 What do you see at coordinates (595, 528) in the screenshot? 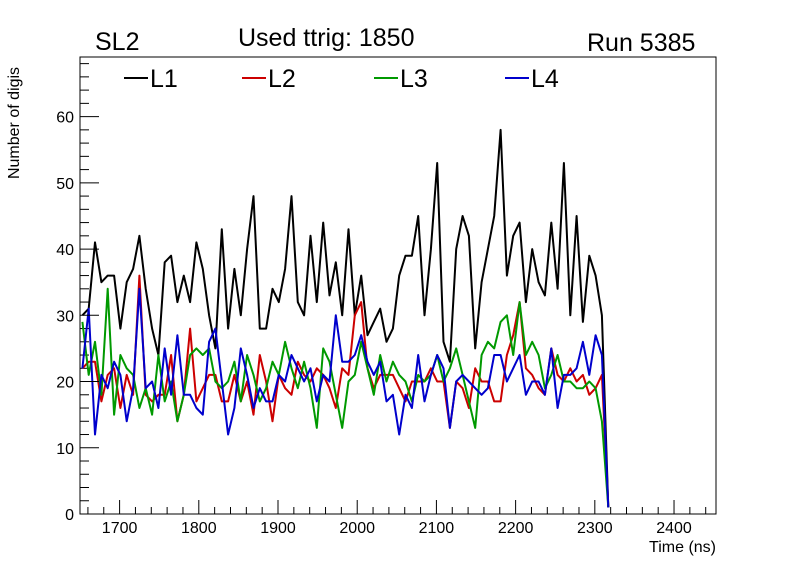
I see `x-tick-label: 2300` at bounding box center [595, 528].